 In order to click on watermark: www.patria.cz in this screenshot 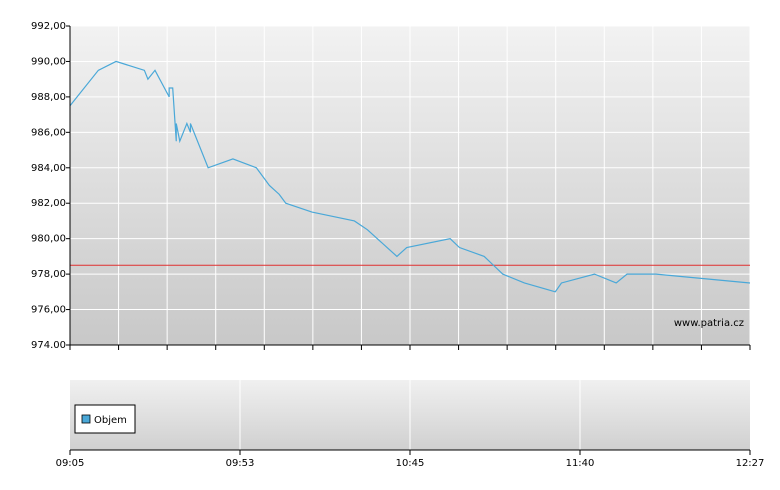, I will do `click(709, 323)`.